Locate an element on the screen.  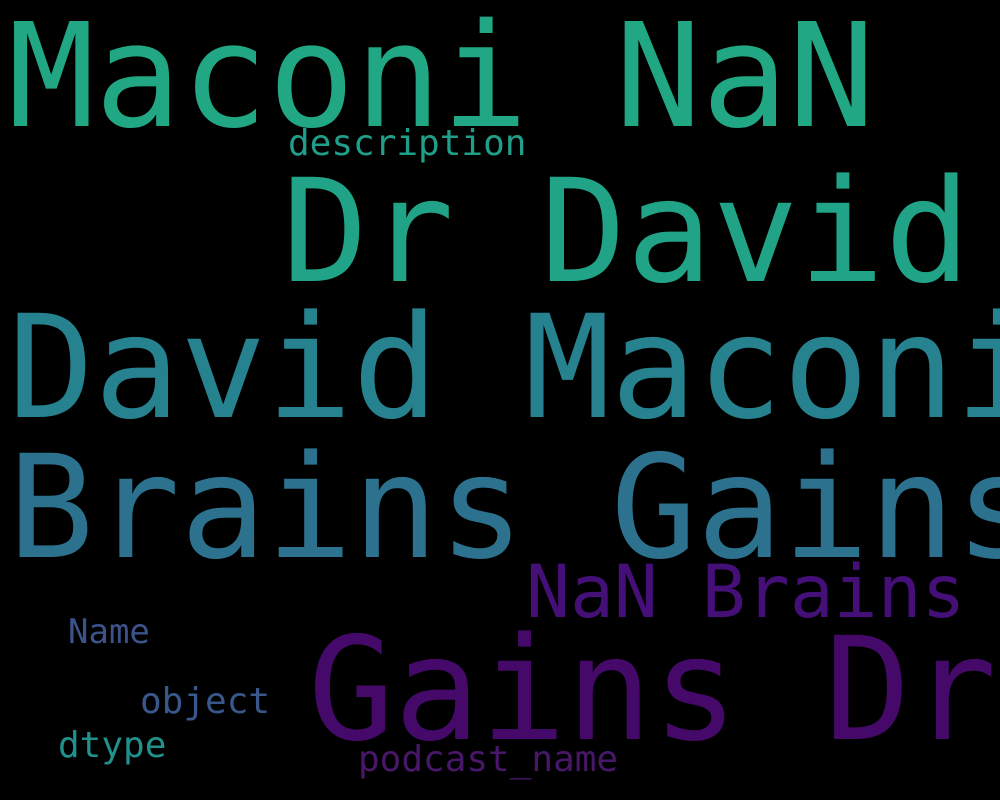
word-dr-david: Dr David is located at coordinates (626, 231).